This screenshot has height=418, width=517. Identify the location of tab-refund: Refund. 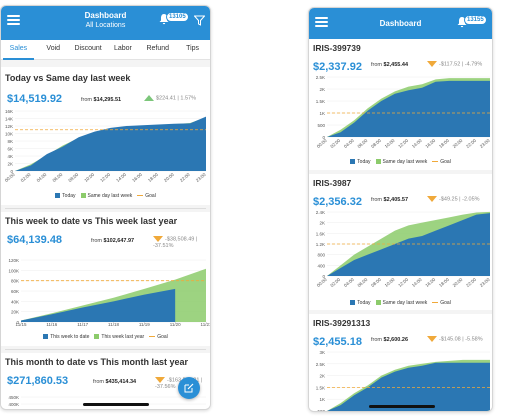
(158, 48).